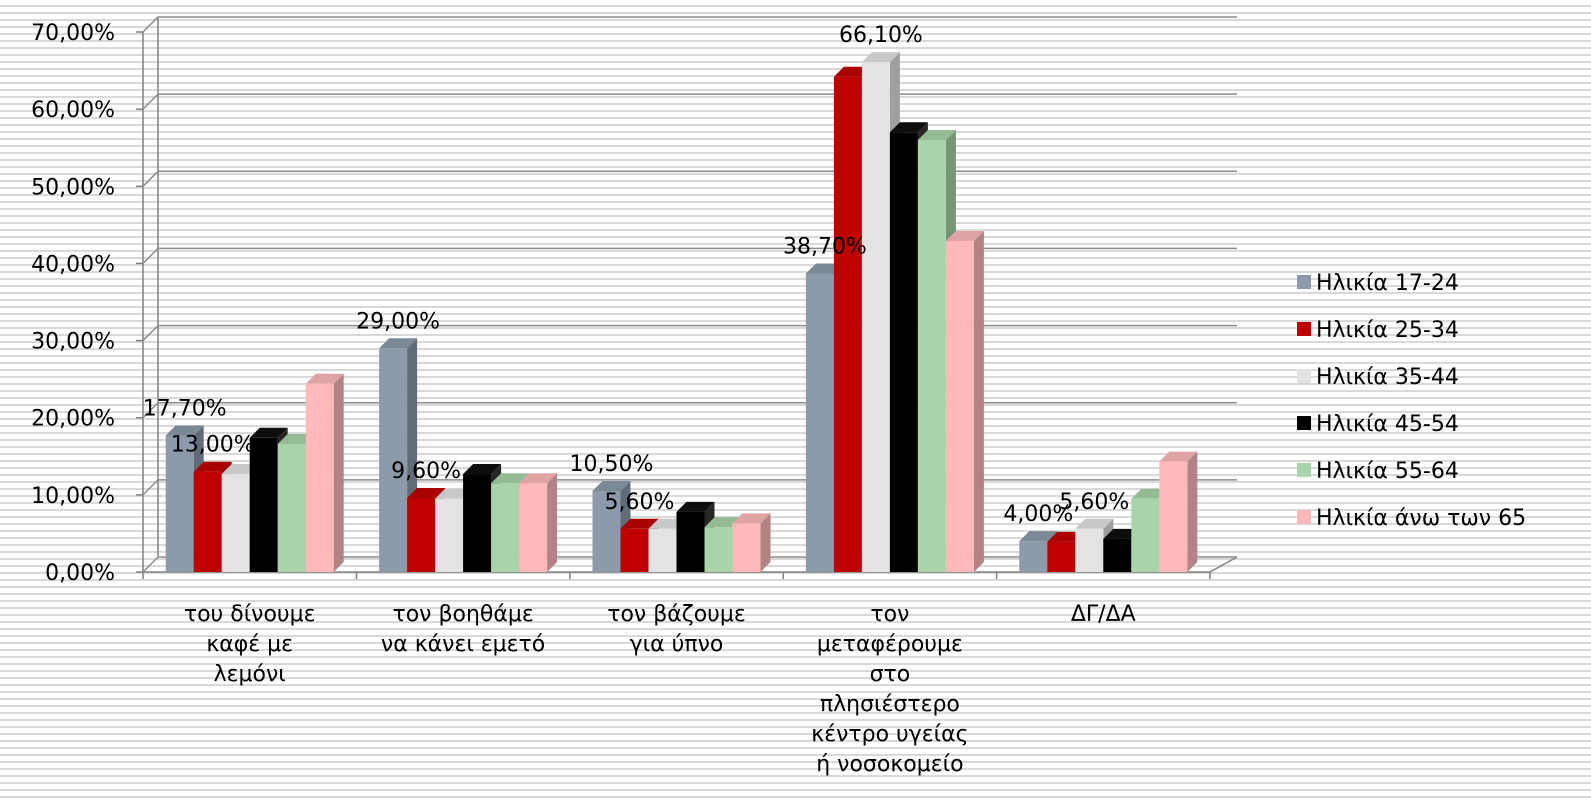  What do you see at coordinates (73, 419) in the screenshot?
I see `y-tick-label: 20,00%` at bounding box center [73, 419].